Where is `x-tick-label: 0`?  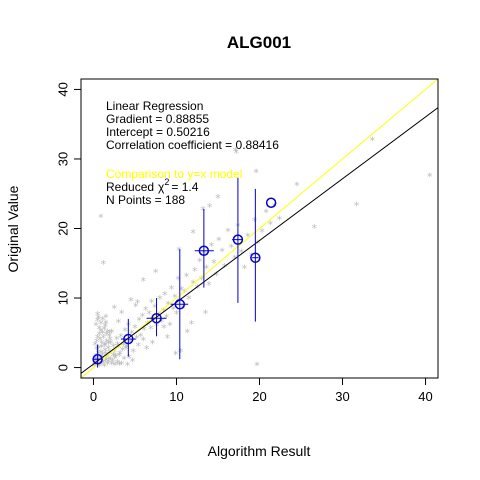
x-tick-label: 0 is located at coordinates (93, 396).